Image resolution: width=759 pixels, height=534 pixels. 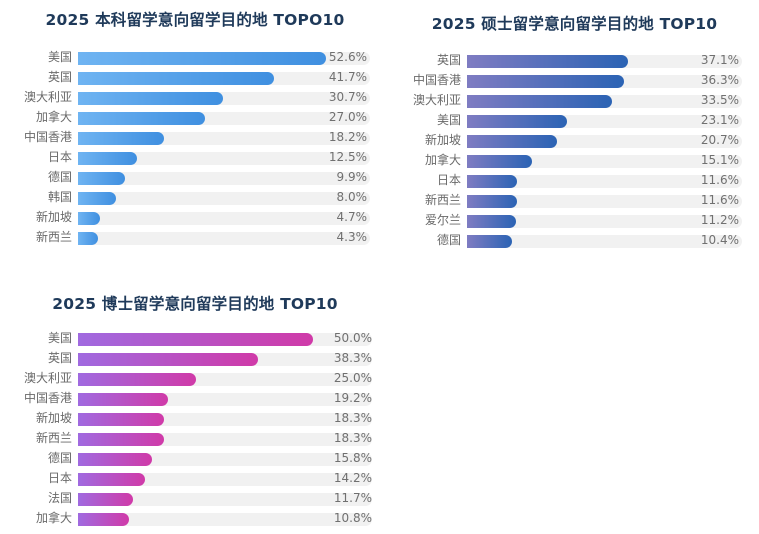 What do you see at coordinates (347, 97) in the screenshot?
I see `value-label: 30.7%` at bounding box center [347, 97].